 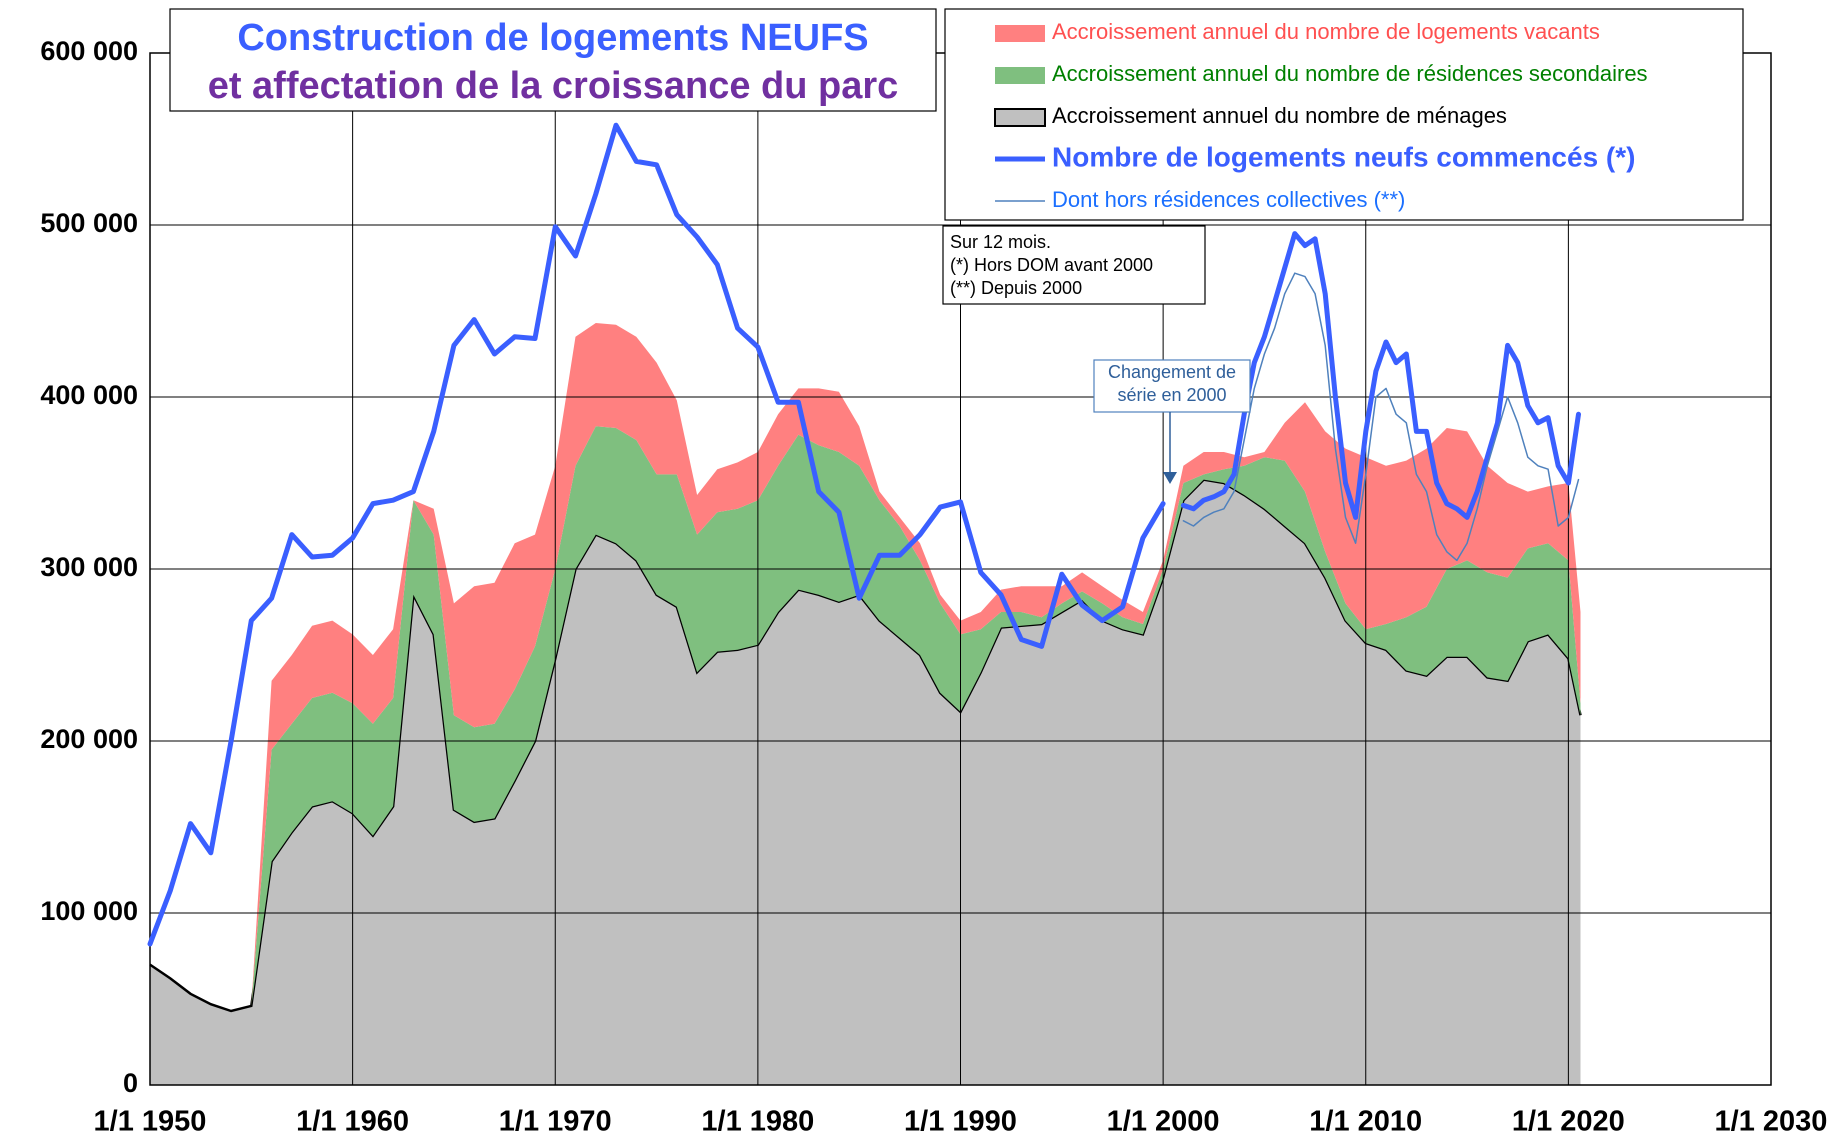 I want to click on annotation-box, so click(x=1172, y=386).